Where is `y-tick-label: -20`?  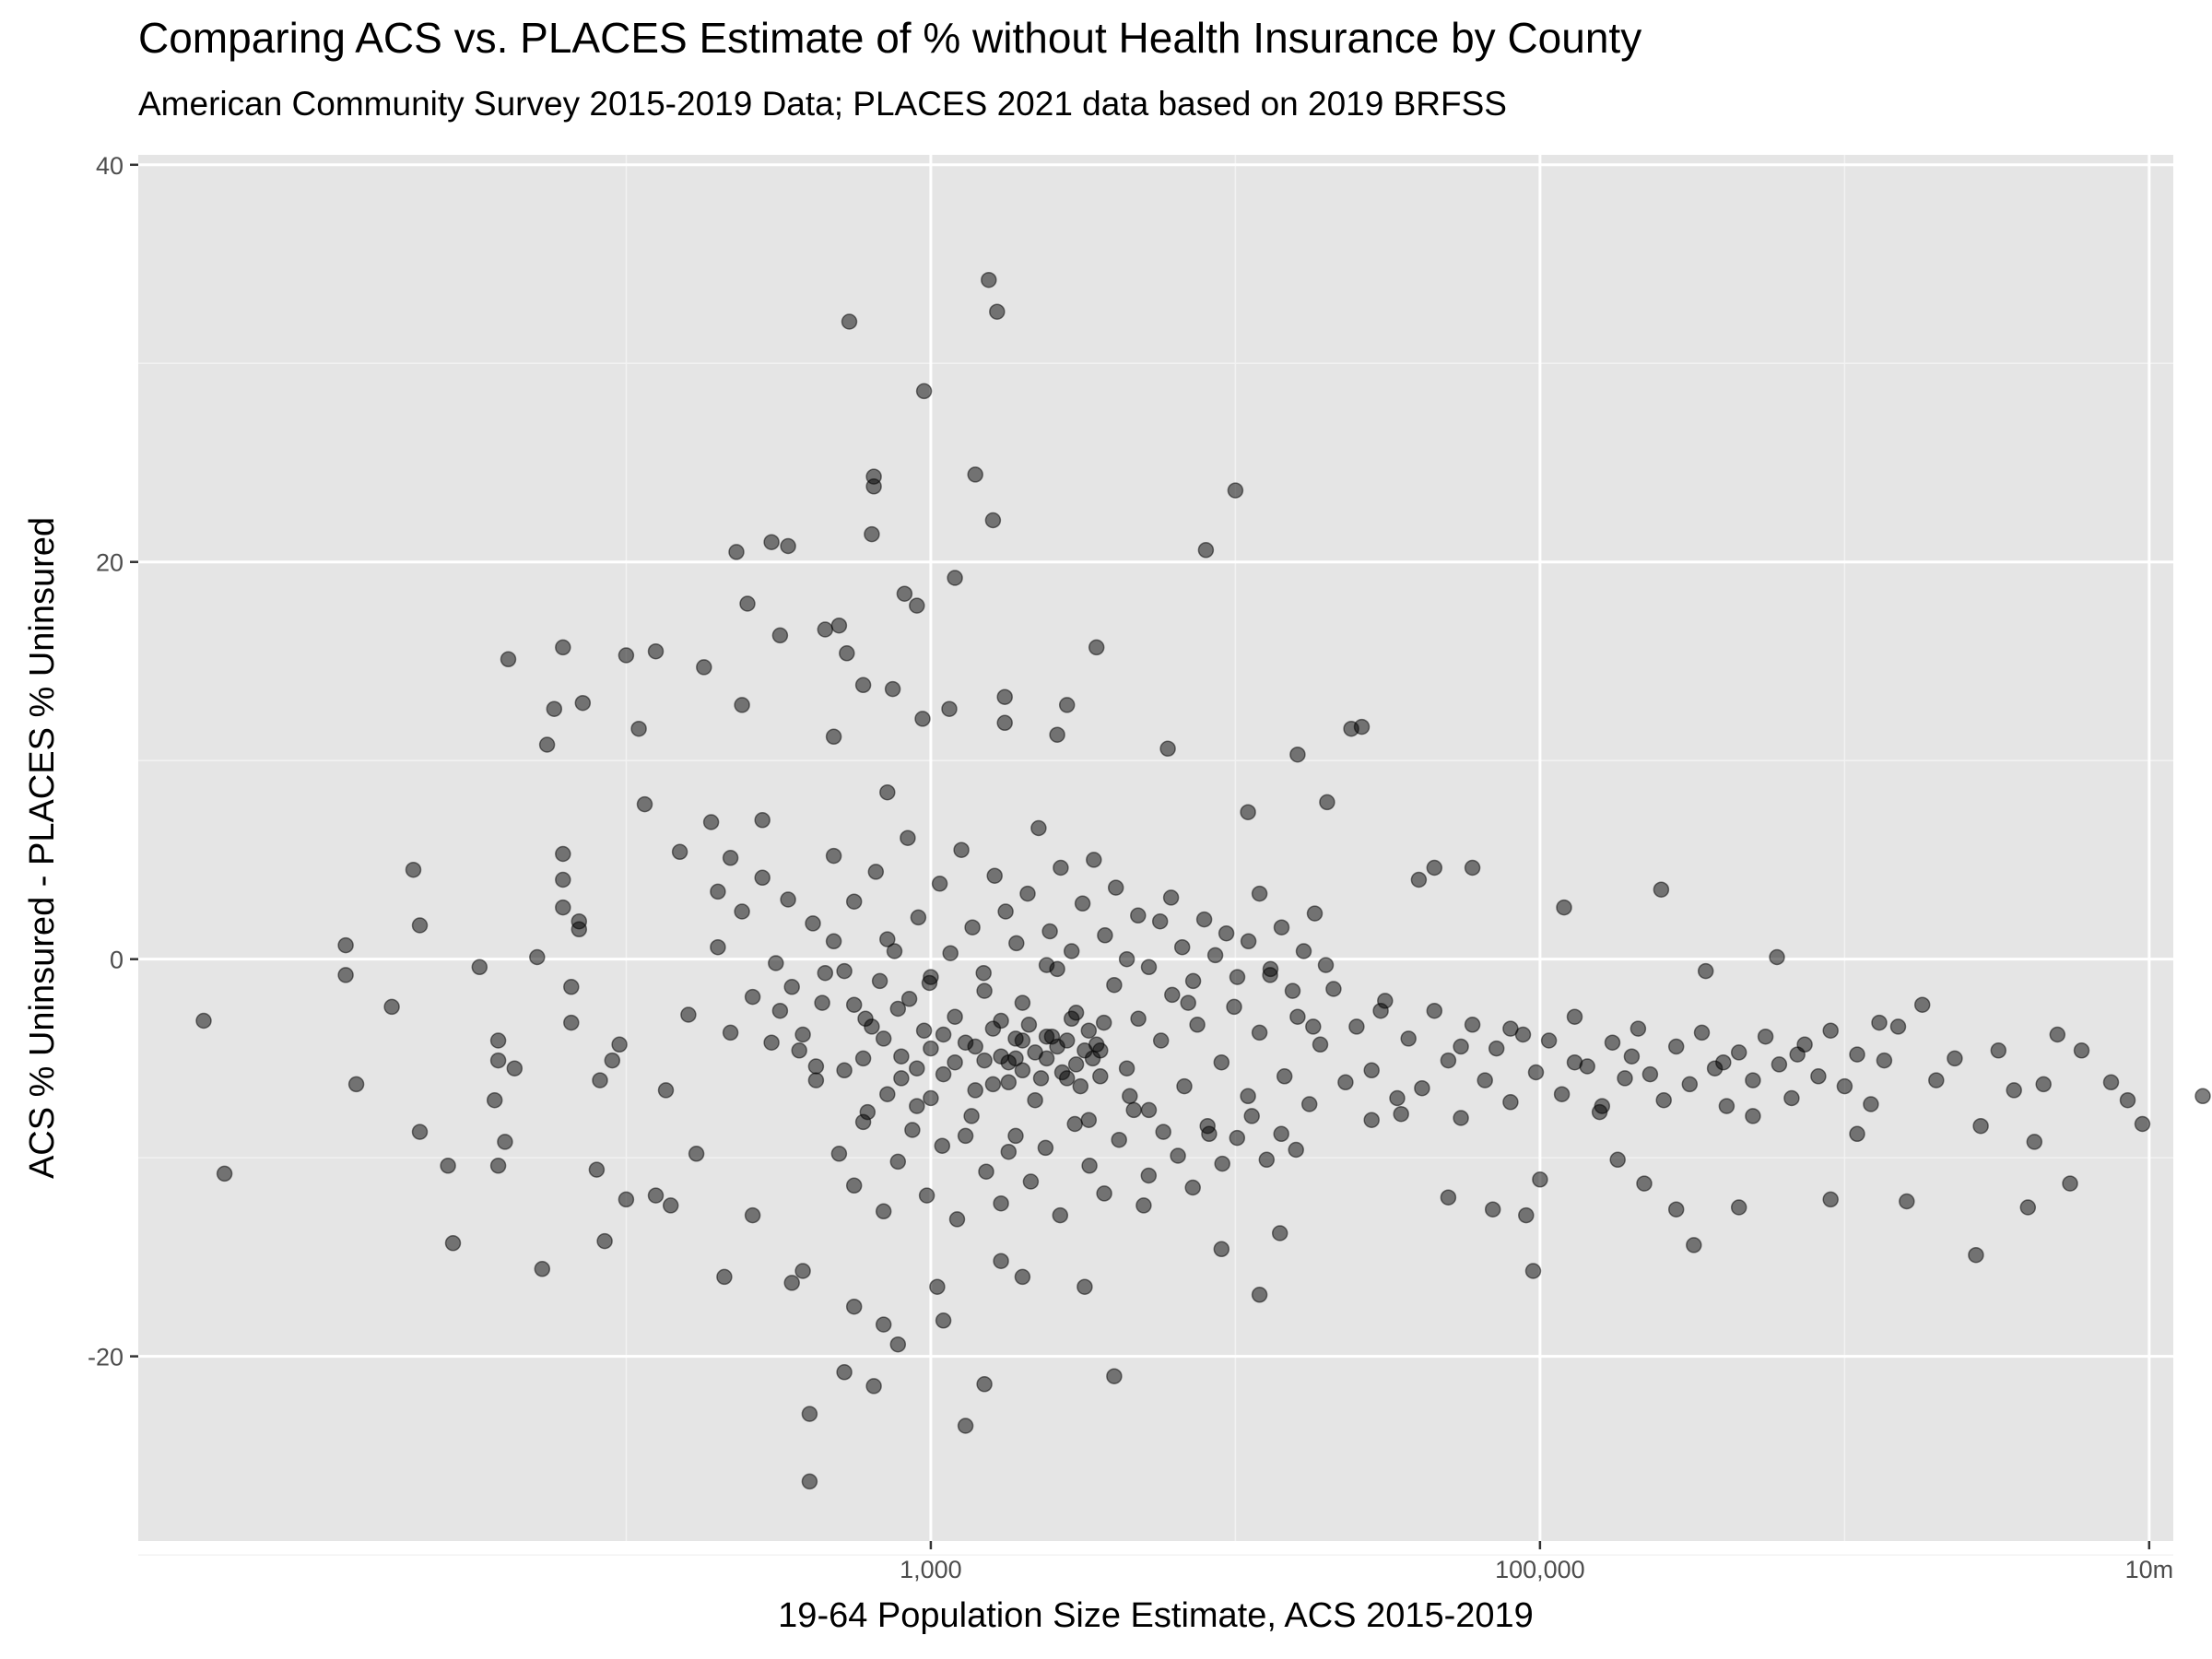
y-tick-label: -20 is located at coordinates (106, 1357).